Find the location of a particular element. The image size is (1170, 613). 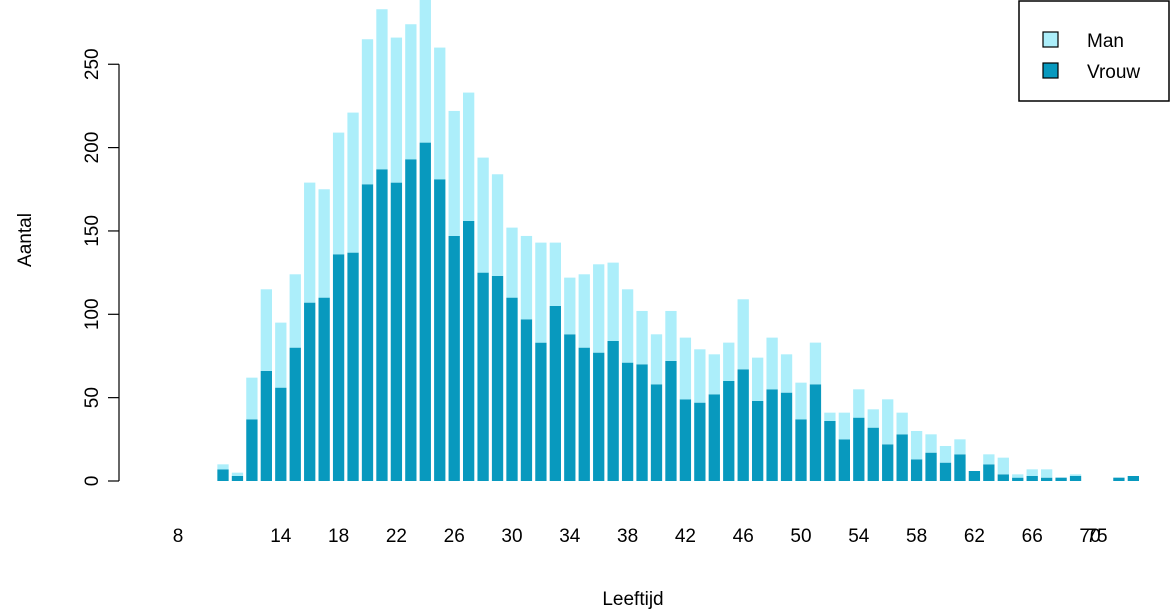

legend-box is located at coordinates (1094, 51).